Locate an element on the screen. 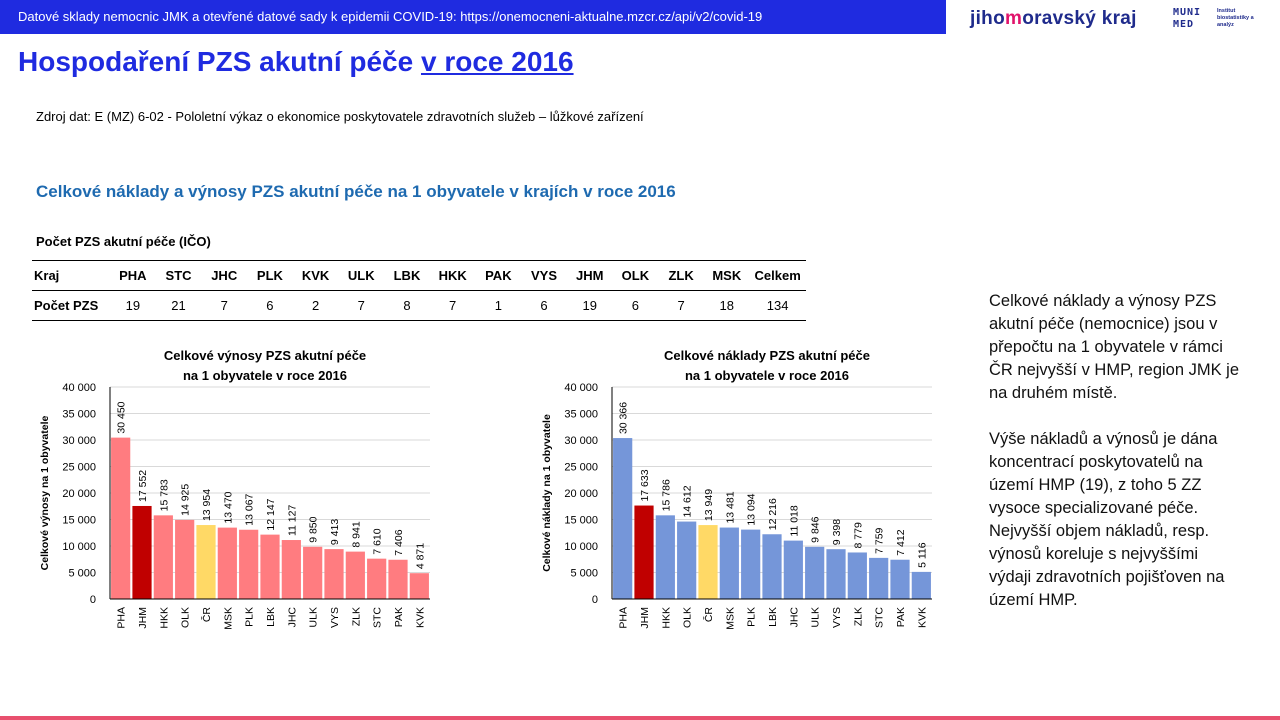 Image resolution: width=1280 pixels, height=720 pixels. data-label: 14 925 is located at coordinates (186, 500).